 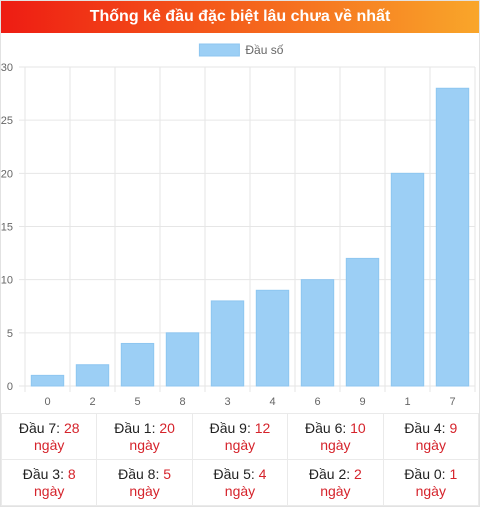 What do you see at coordinates (227, 402) in the screenshot?
I see `x-tick-label: 3` at bounding box center [227, 402].